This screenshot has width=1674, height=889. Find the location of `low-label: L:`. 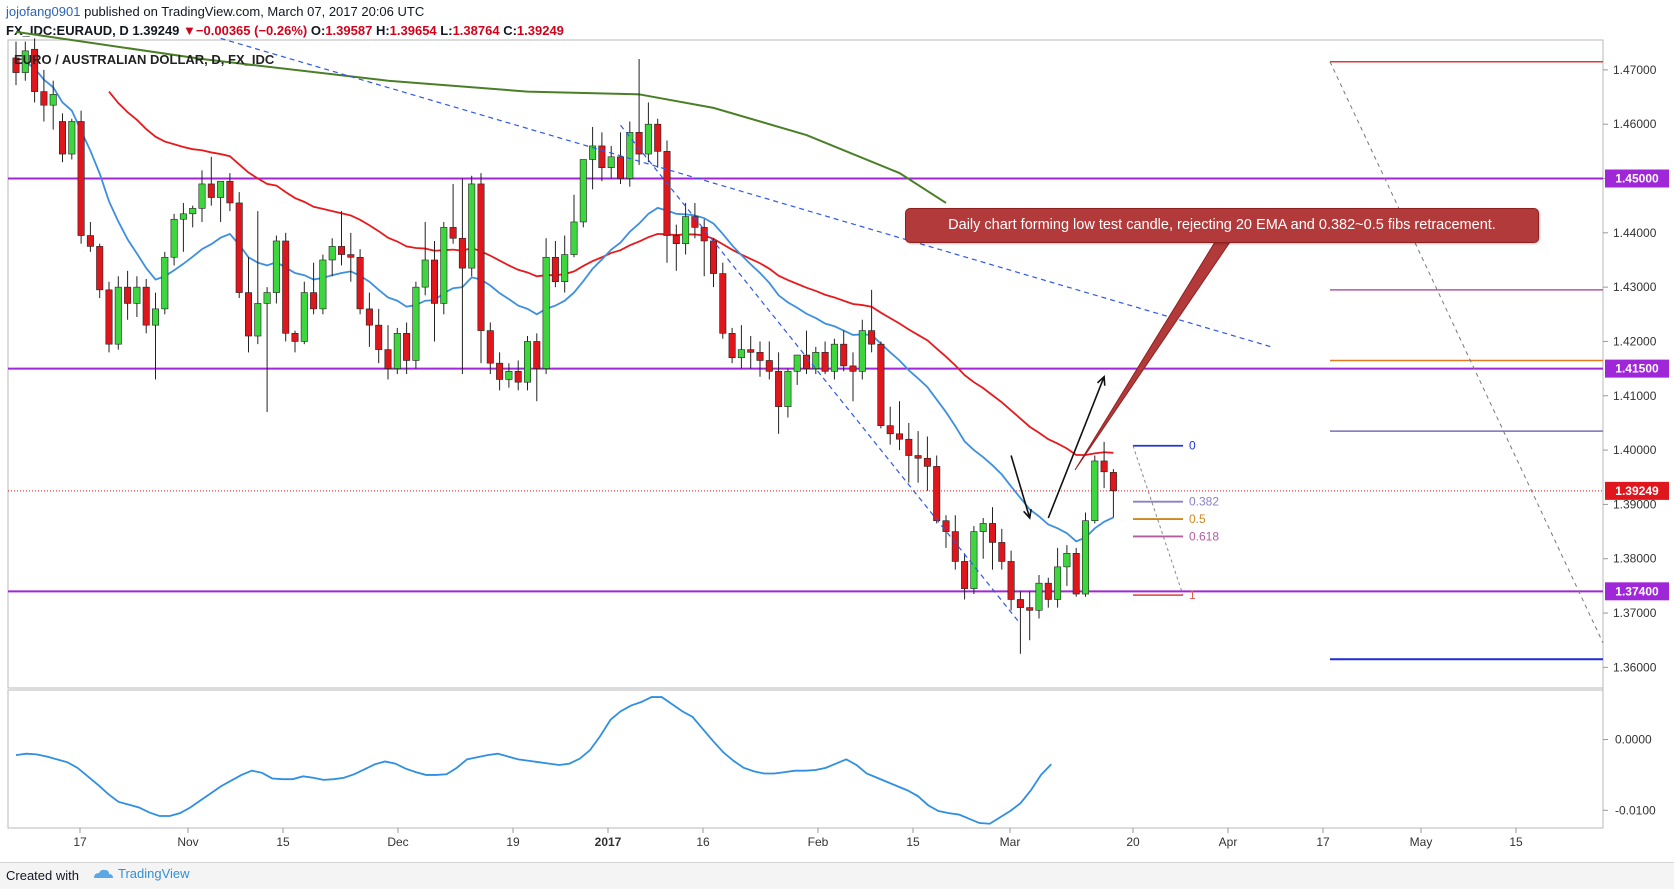

low-label: L: is located at coordinates (446, 30).